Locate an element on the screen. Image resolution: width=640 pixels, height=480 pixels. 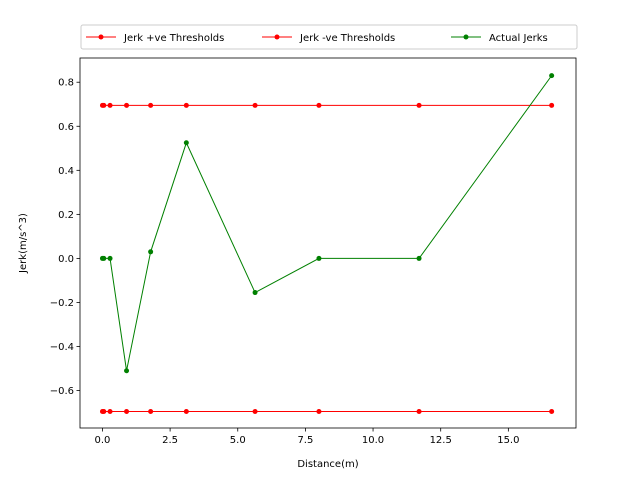
x-axis-title: Distance(m) is located at coordinates (327, 464).